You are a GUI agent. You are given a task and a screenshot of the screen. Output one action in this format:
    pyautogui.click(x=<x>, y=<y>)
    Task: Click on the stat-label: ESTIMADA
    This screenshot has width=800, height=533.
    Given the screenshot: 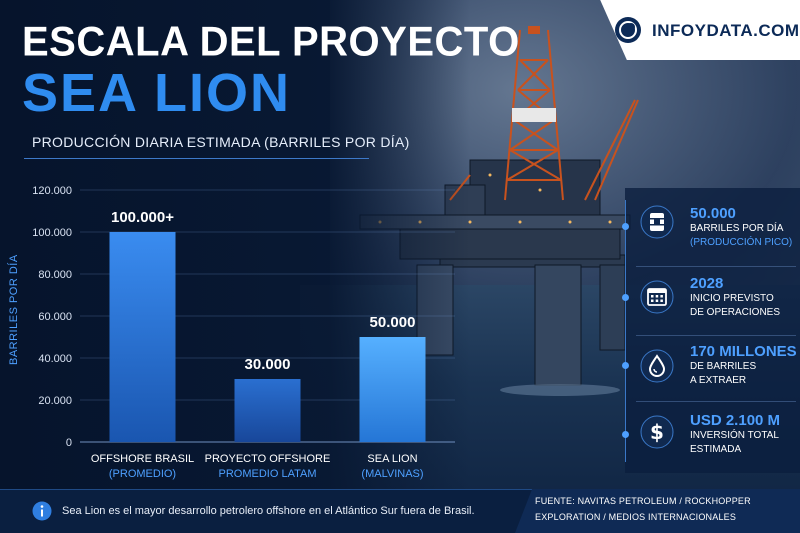 What is the action you would take?
    pyautogui.click(x=716, y=449)
    